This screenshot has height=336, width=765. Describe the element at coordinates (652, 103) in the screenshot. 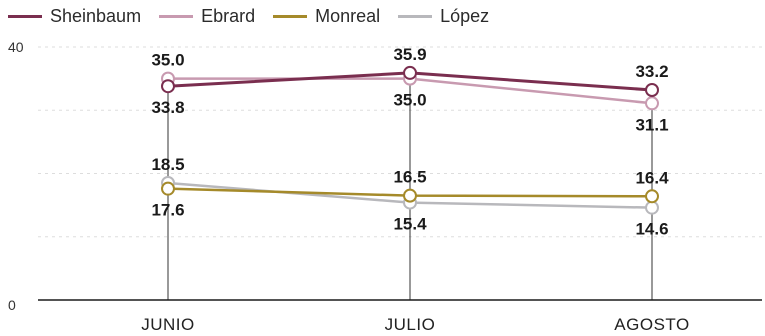

I see `data-point-ebrard-agosto` at that location.